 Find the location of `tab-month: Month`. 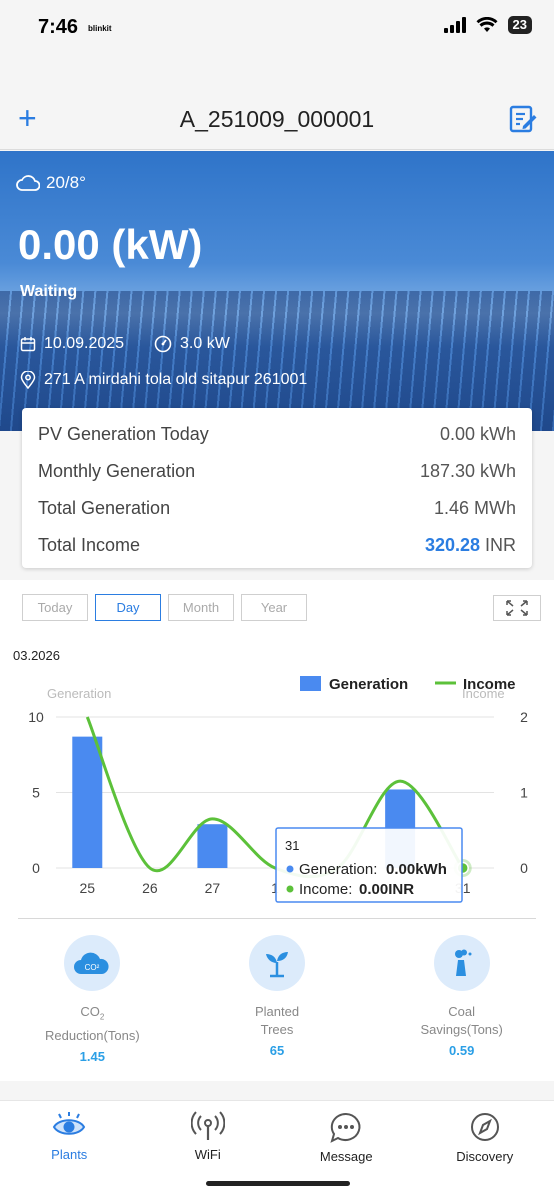

tab-month: Month is located at coordinates (201, 607).